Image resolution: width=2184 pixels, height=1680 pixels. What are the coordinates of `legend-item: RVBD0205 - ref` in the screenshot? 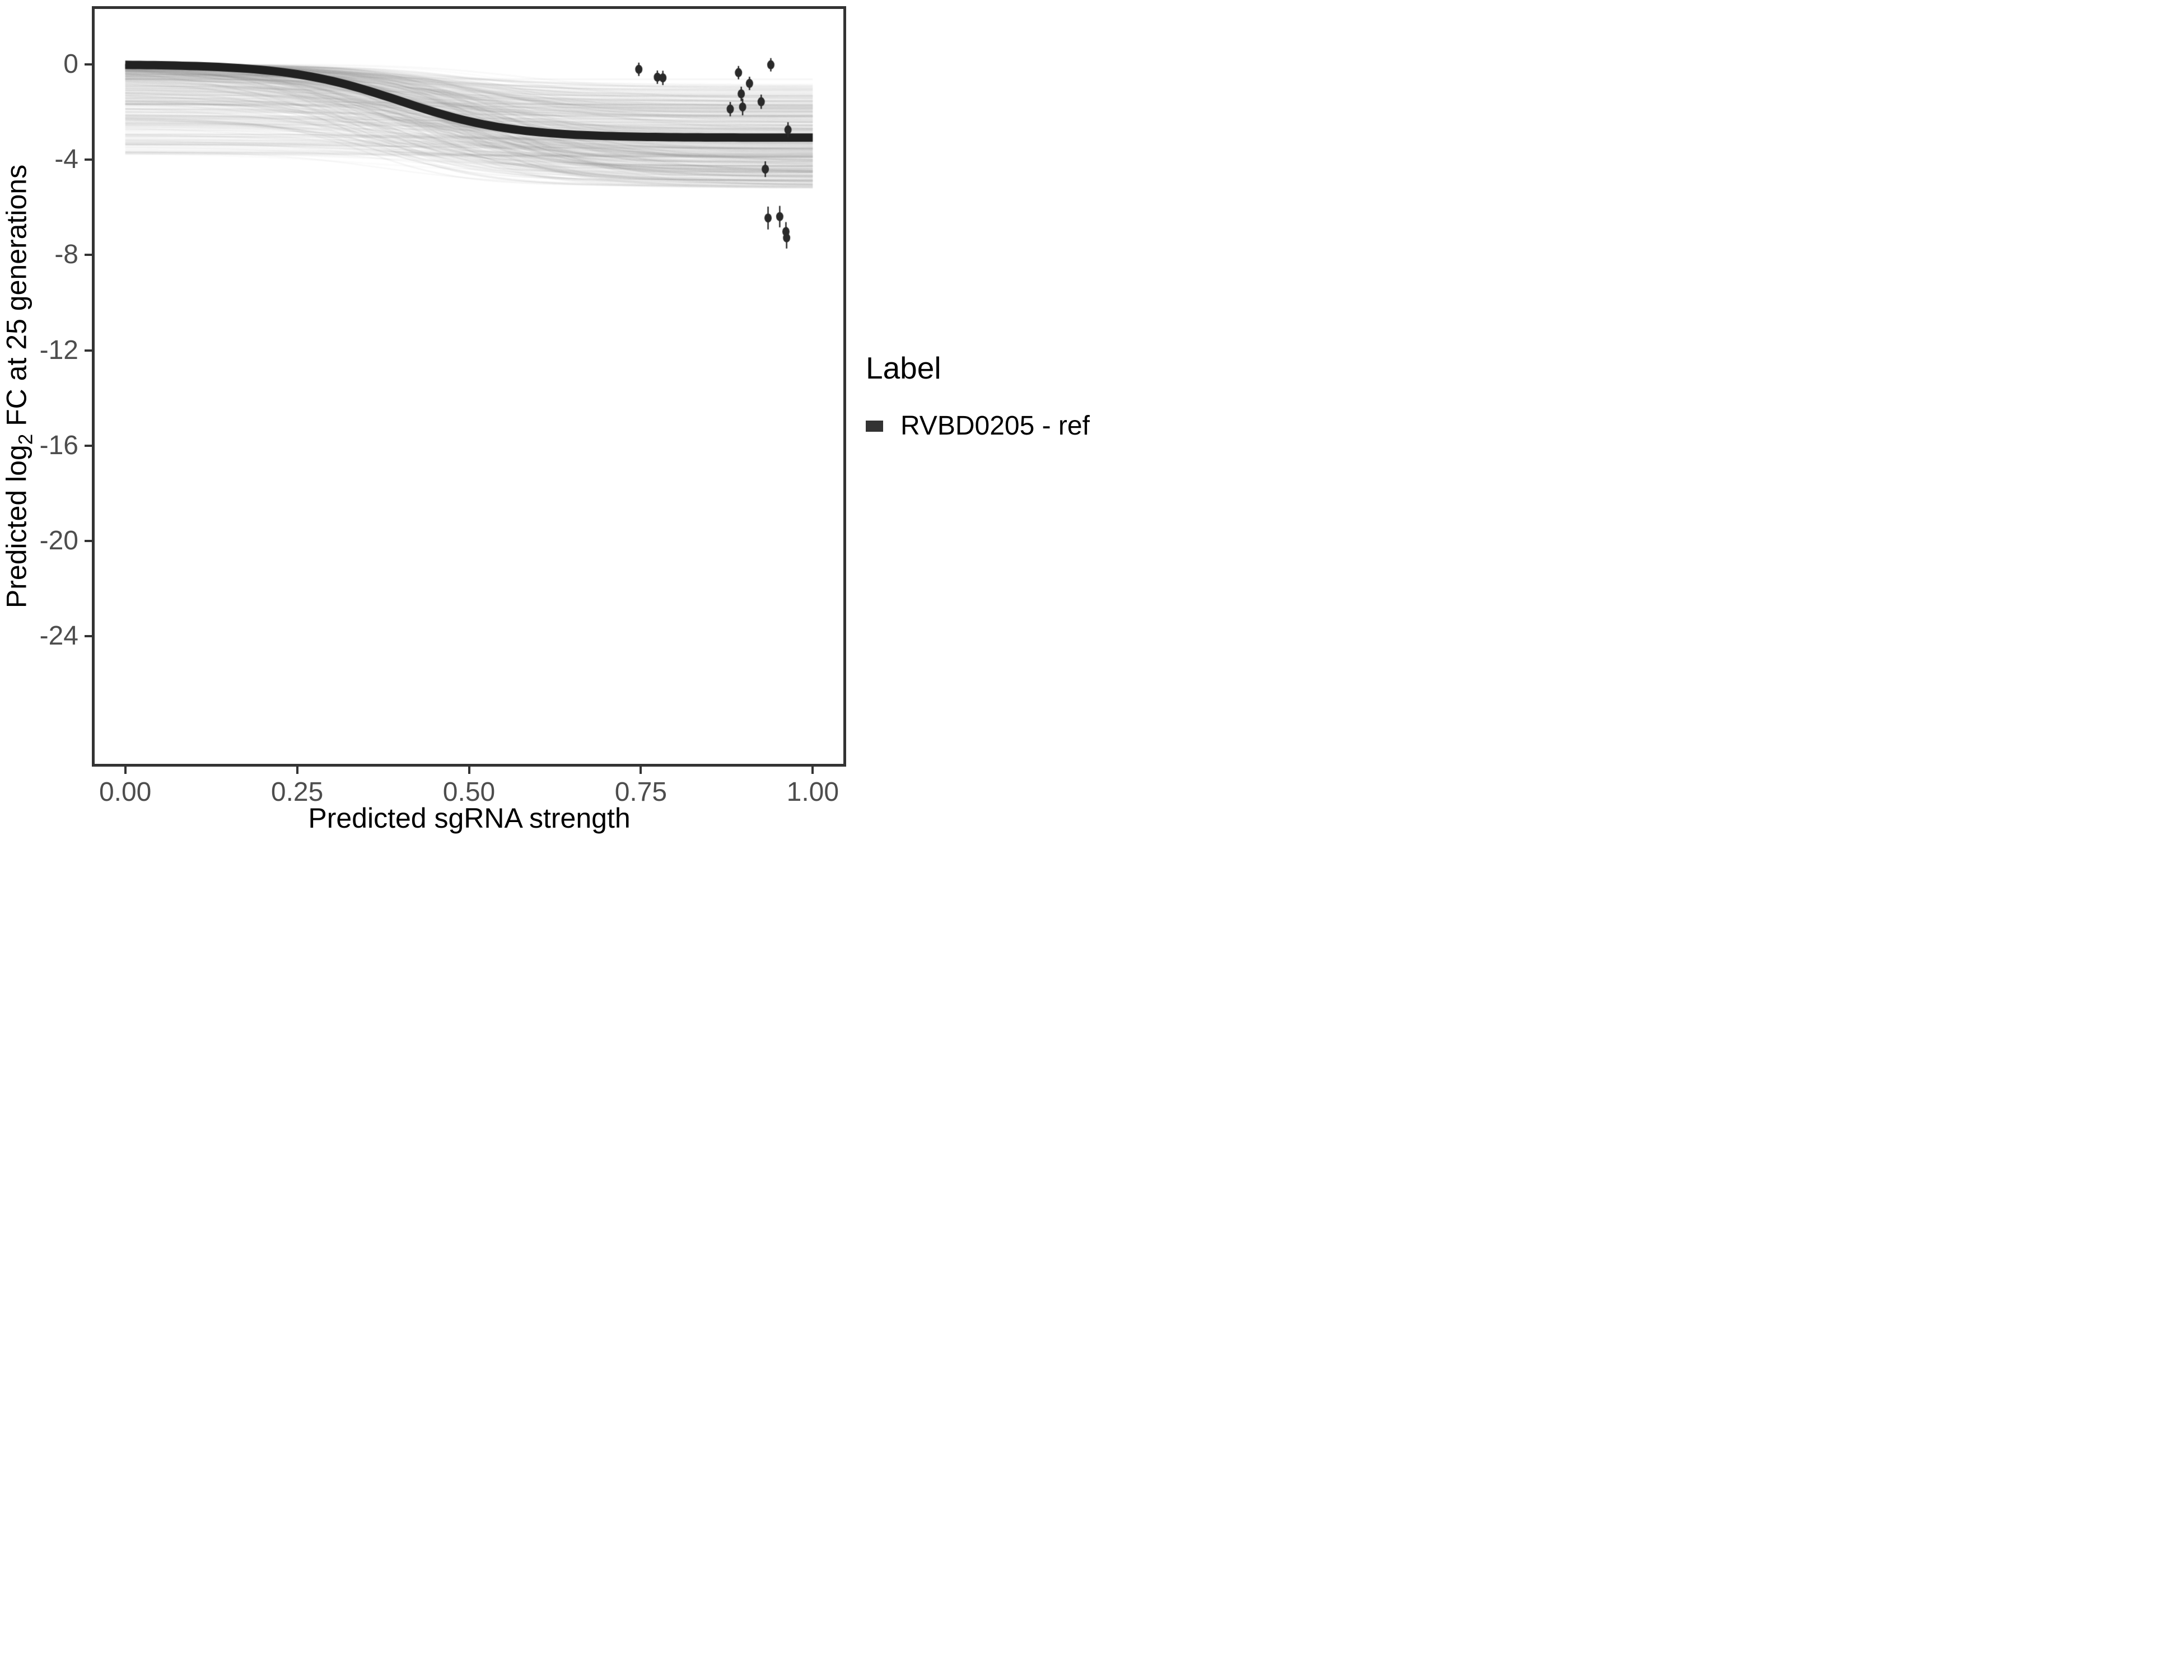 It's located at (978, 427).